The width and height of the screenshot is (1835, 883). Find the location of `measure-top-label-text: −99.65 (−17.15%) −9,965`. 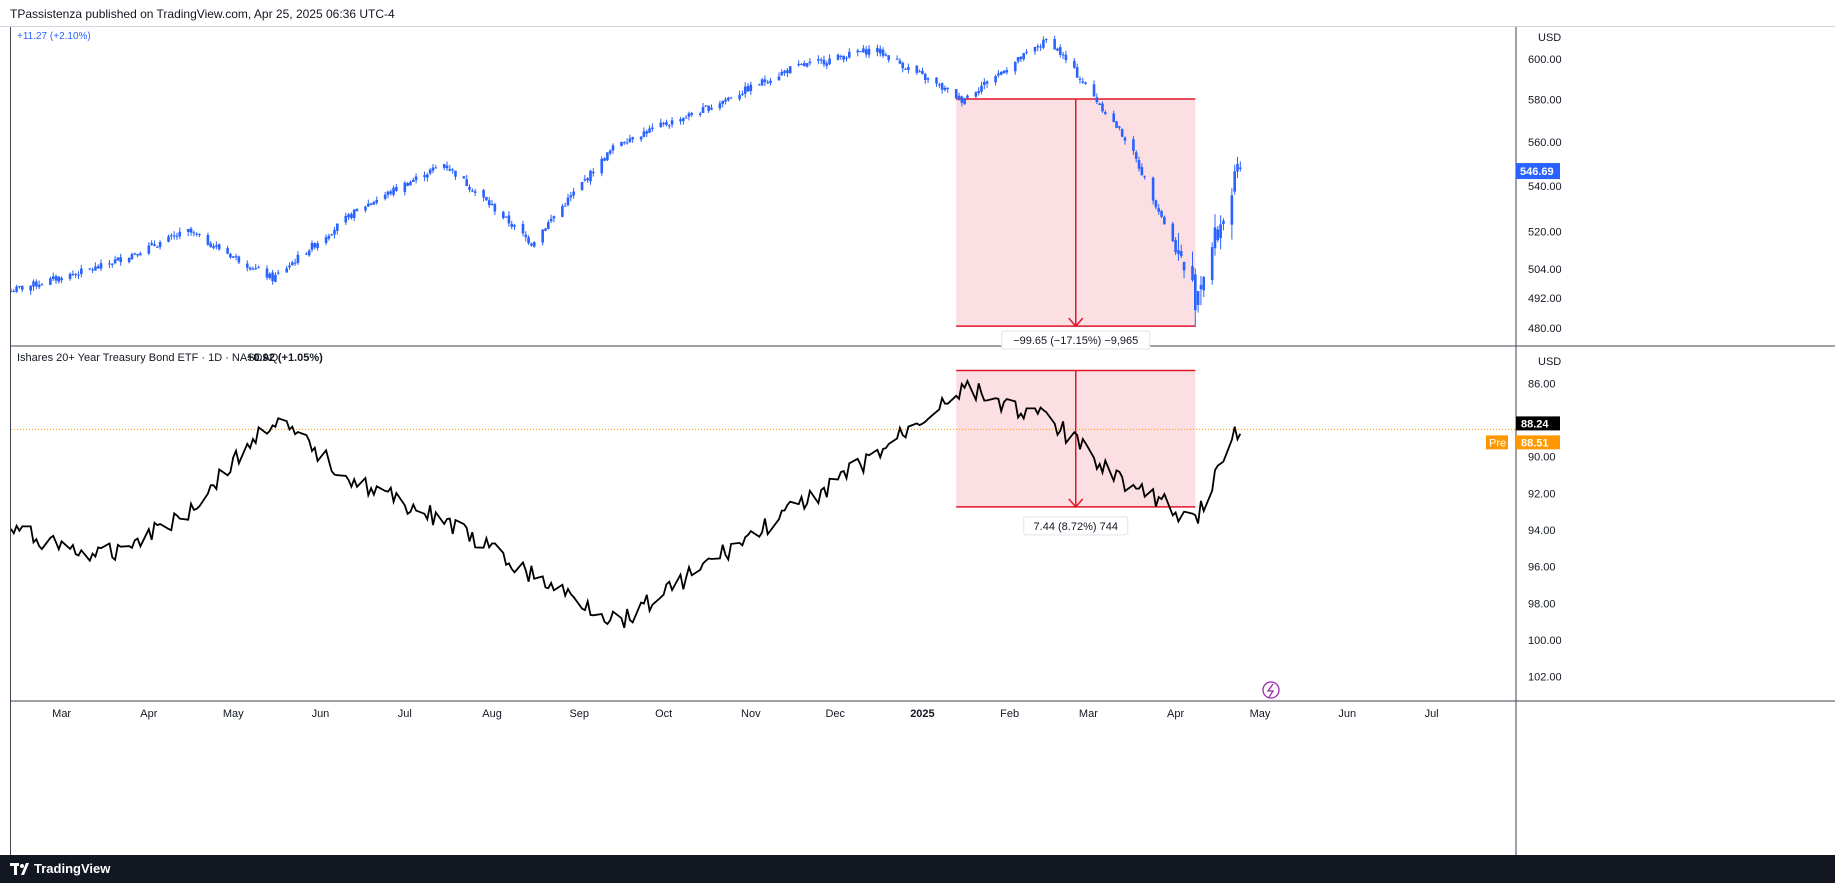

measure-top-label-text: −99.65 (−17.15%) −9,965 is located at coordinates (1075, 341).